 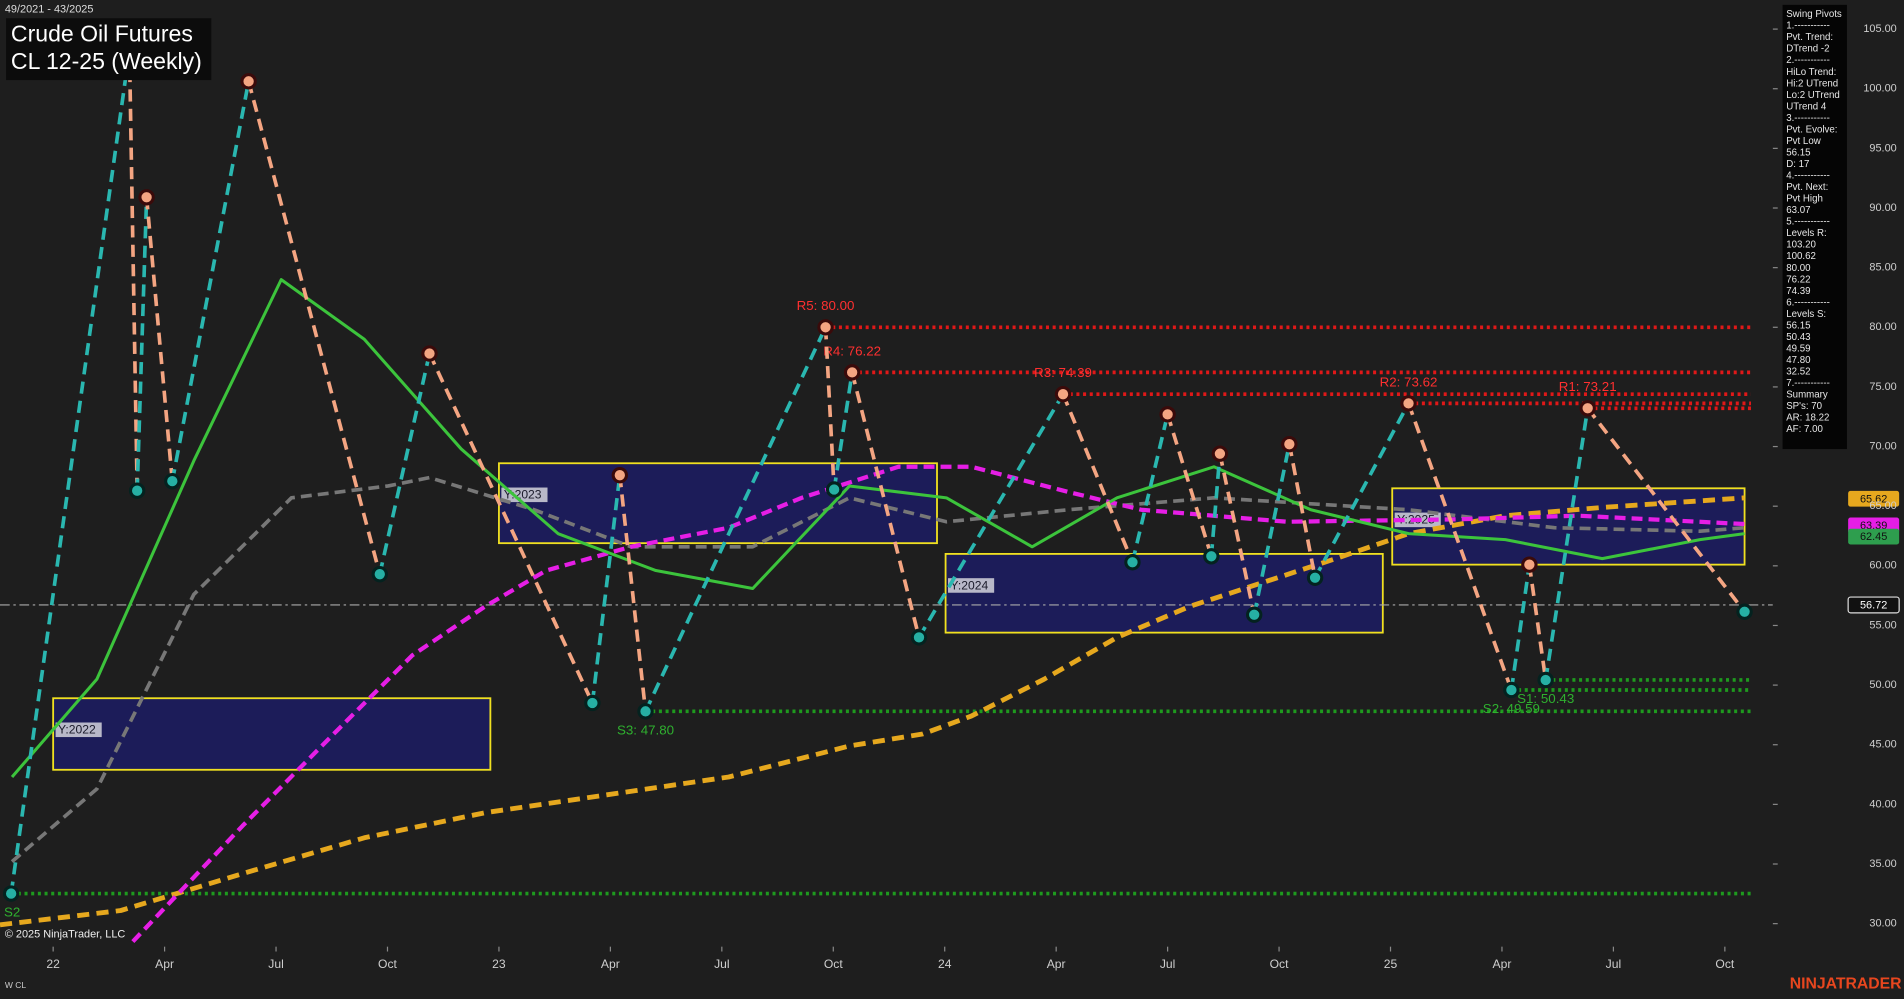 I want to click on panel-line: SP's: 70, so click(x=1804, y=406).